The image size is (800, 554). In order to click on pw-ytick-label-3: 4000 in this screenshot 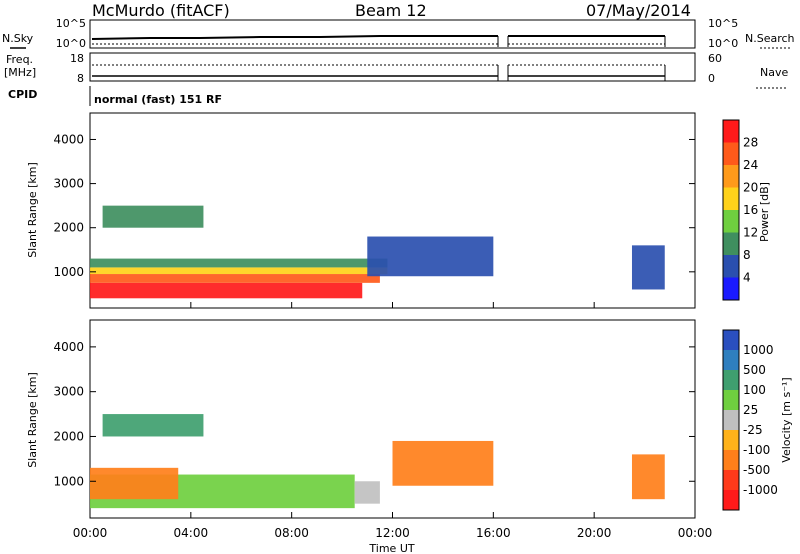, I will do `click(68, 139)`.